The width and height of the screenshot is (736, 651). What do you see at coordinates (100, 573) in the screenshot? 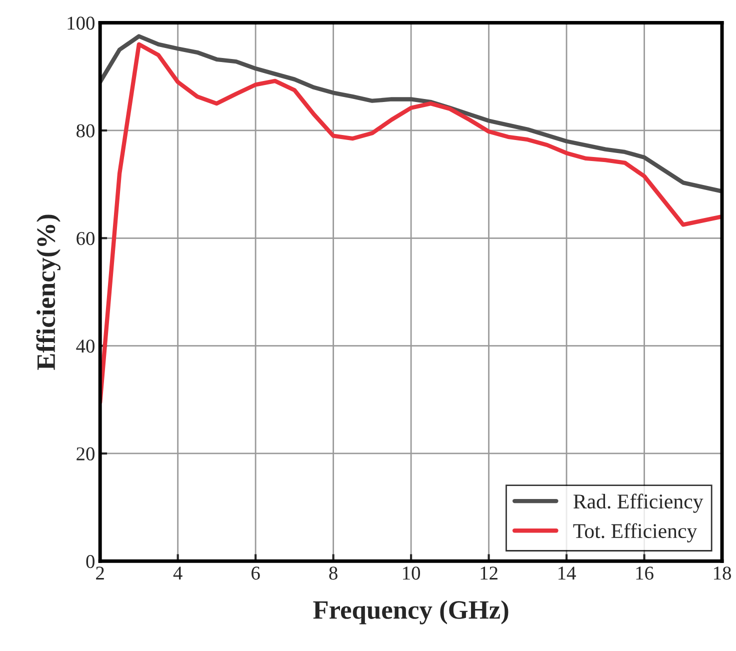
I see `x-tick-label: 2` at bounding box center [100, 573].